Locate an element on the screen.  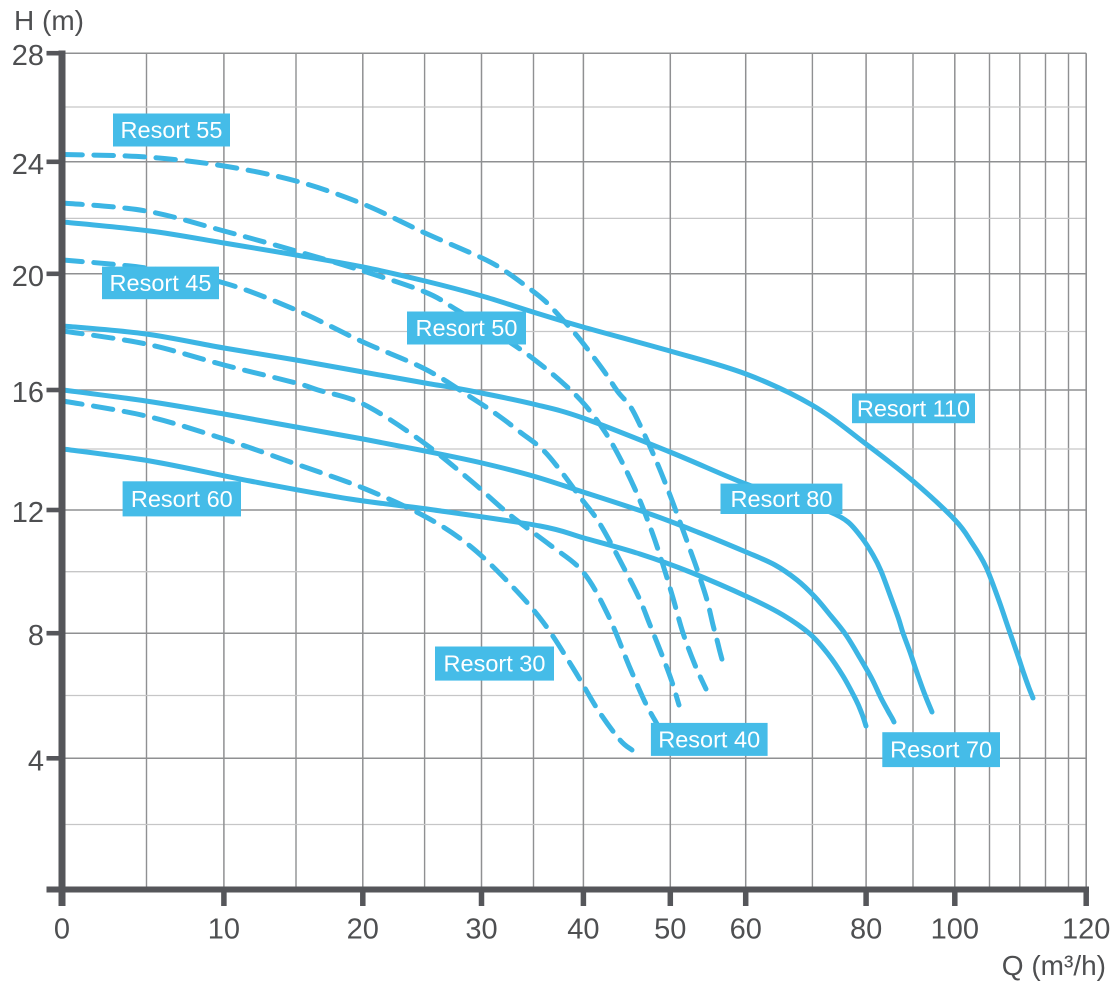
svg-text: 10 is located at coordinates (224, 930).